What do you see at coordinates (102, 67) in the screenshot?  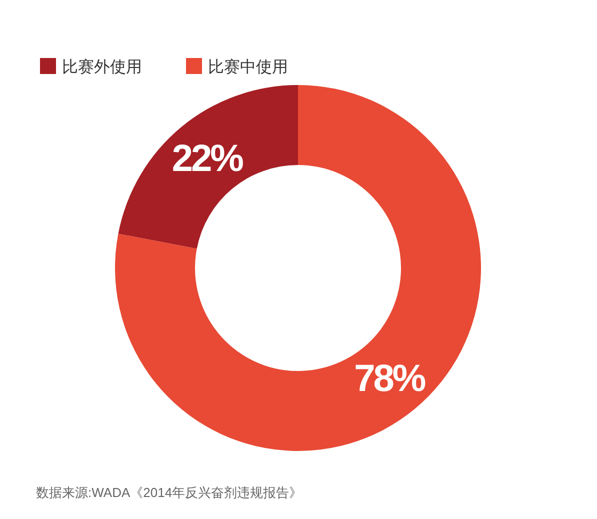 I see `legend-label: 比赛外使用` at bounding box center [102, 67].